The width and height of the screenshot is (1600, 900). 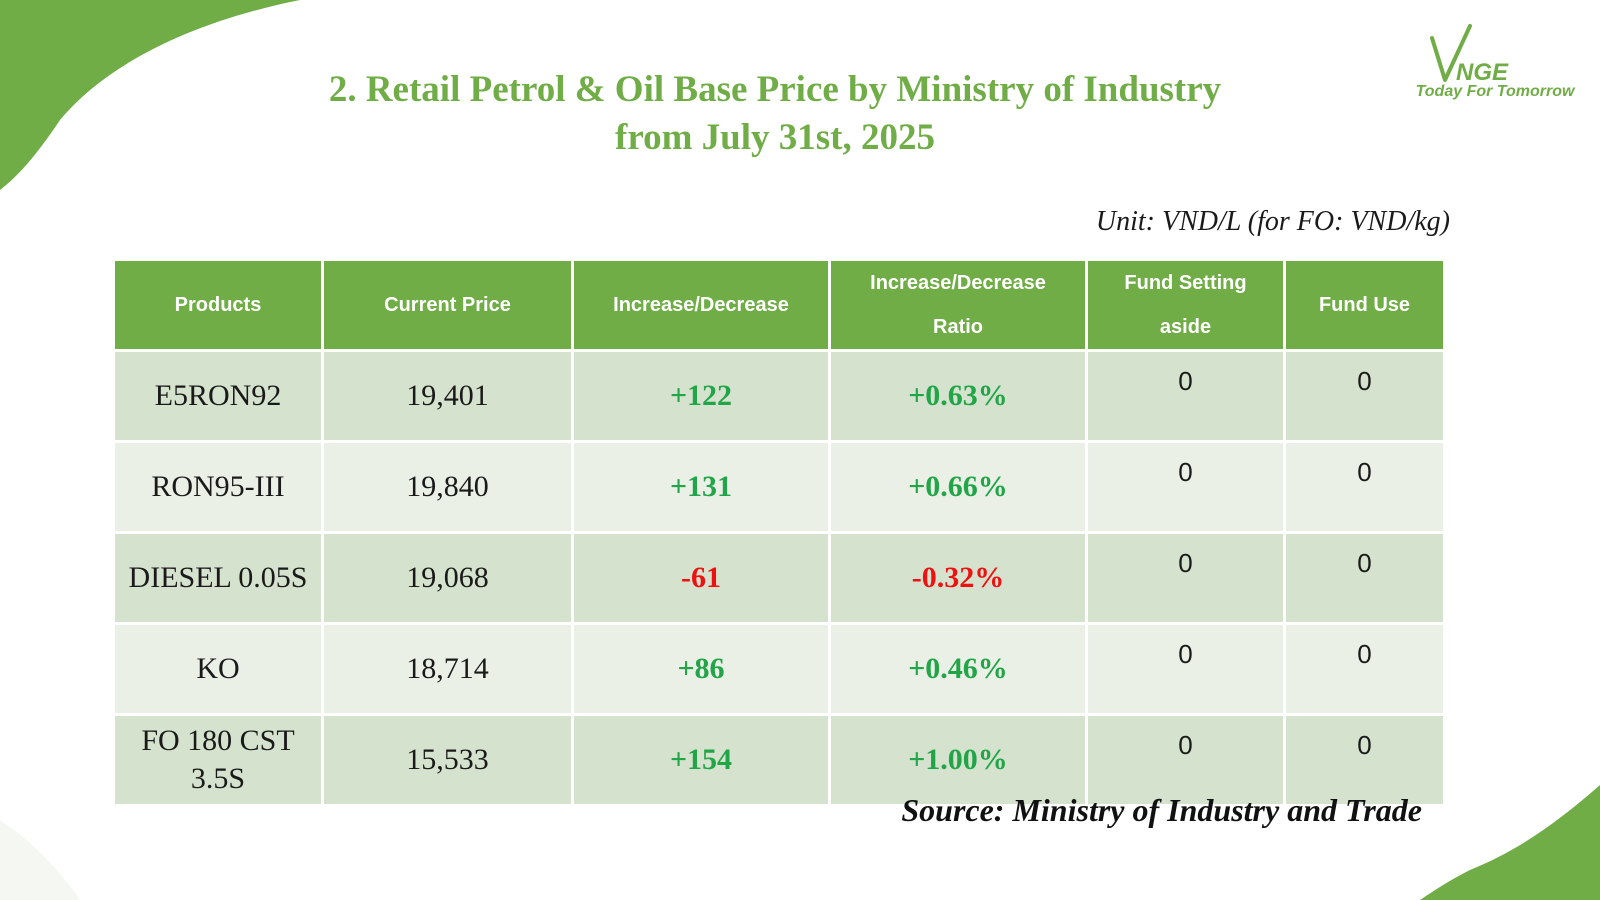 I want to click on unit-note: Unit: VND/L (for FO: VND/kg), so click(x=1272, y=221).